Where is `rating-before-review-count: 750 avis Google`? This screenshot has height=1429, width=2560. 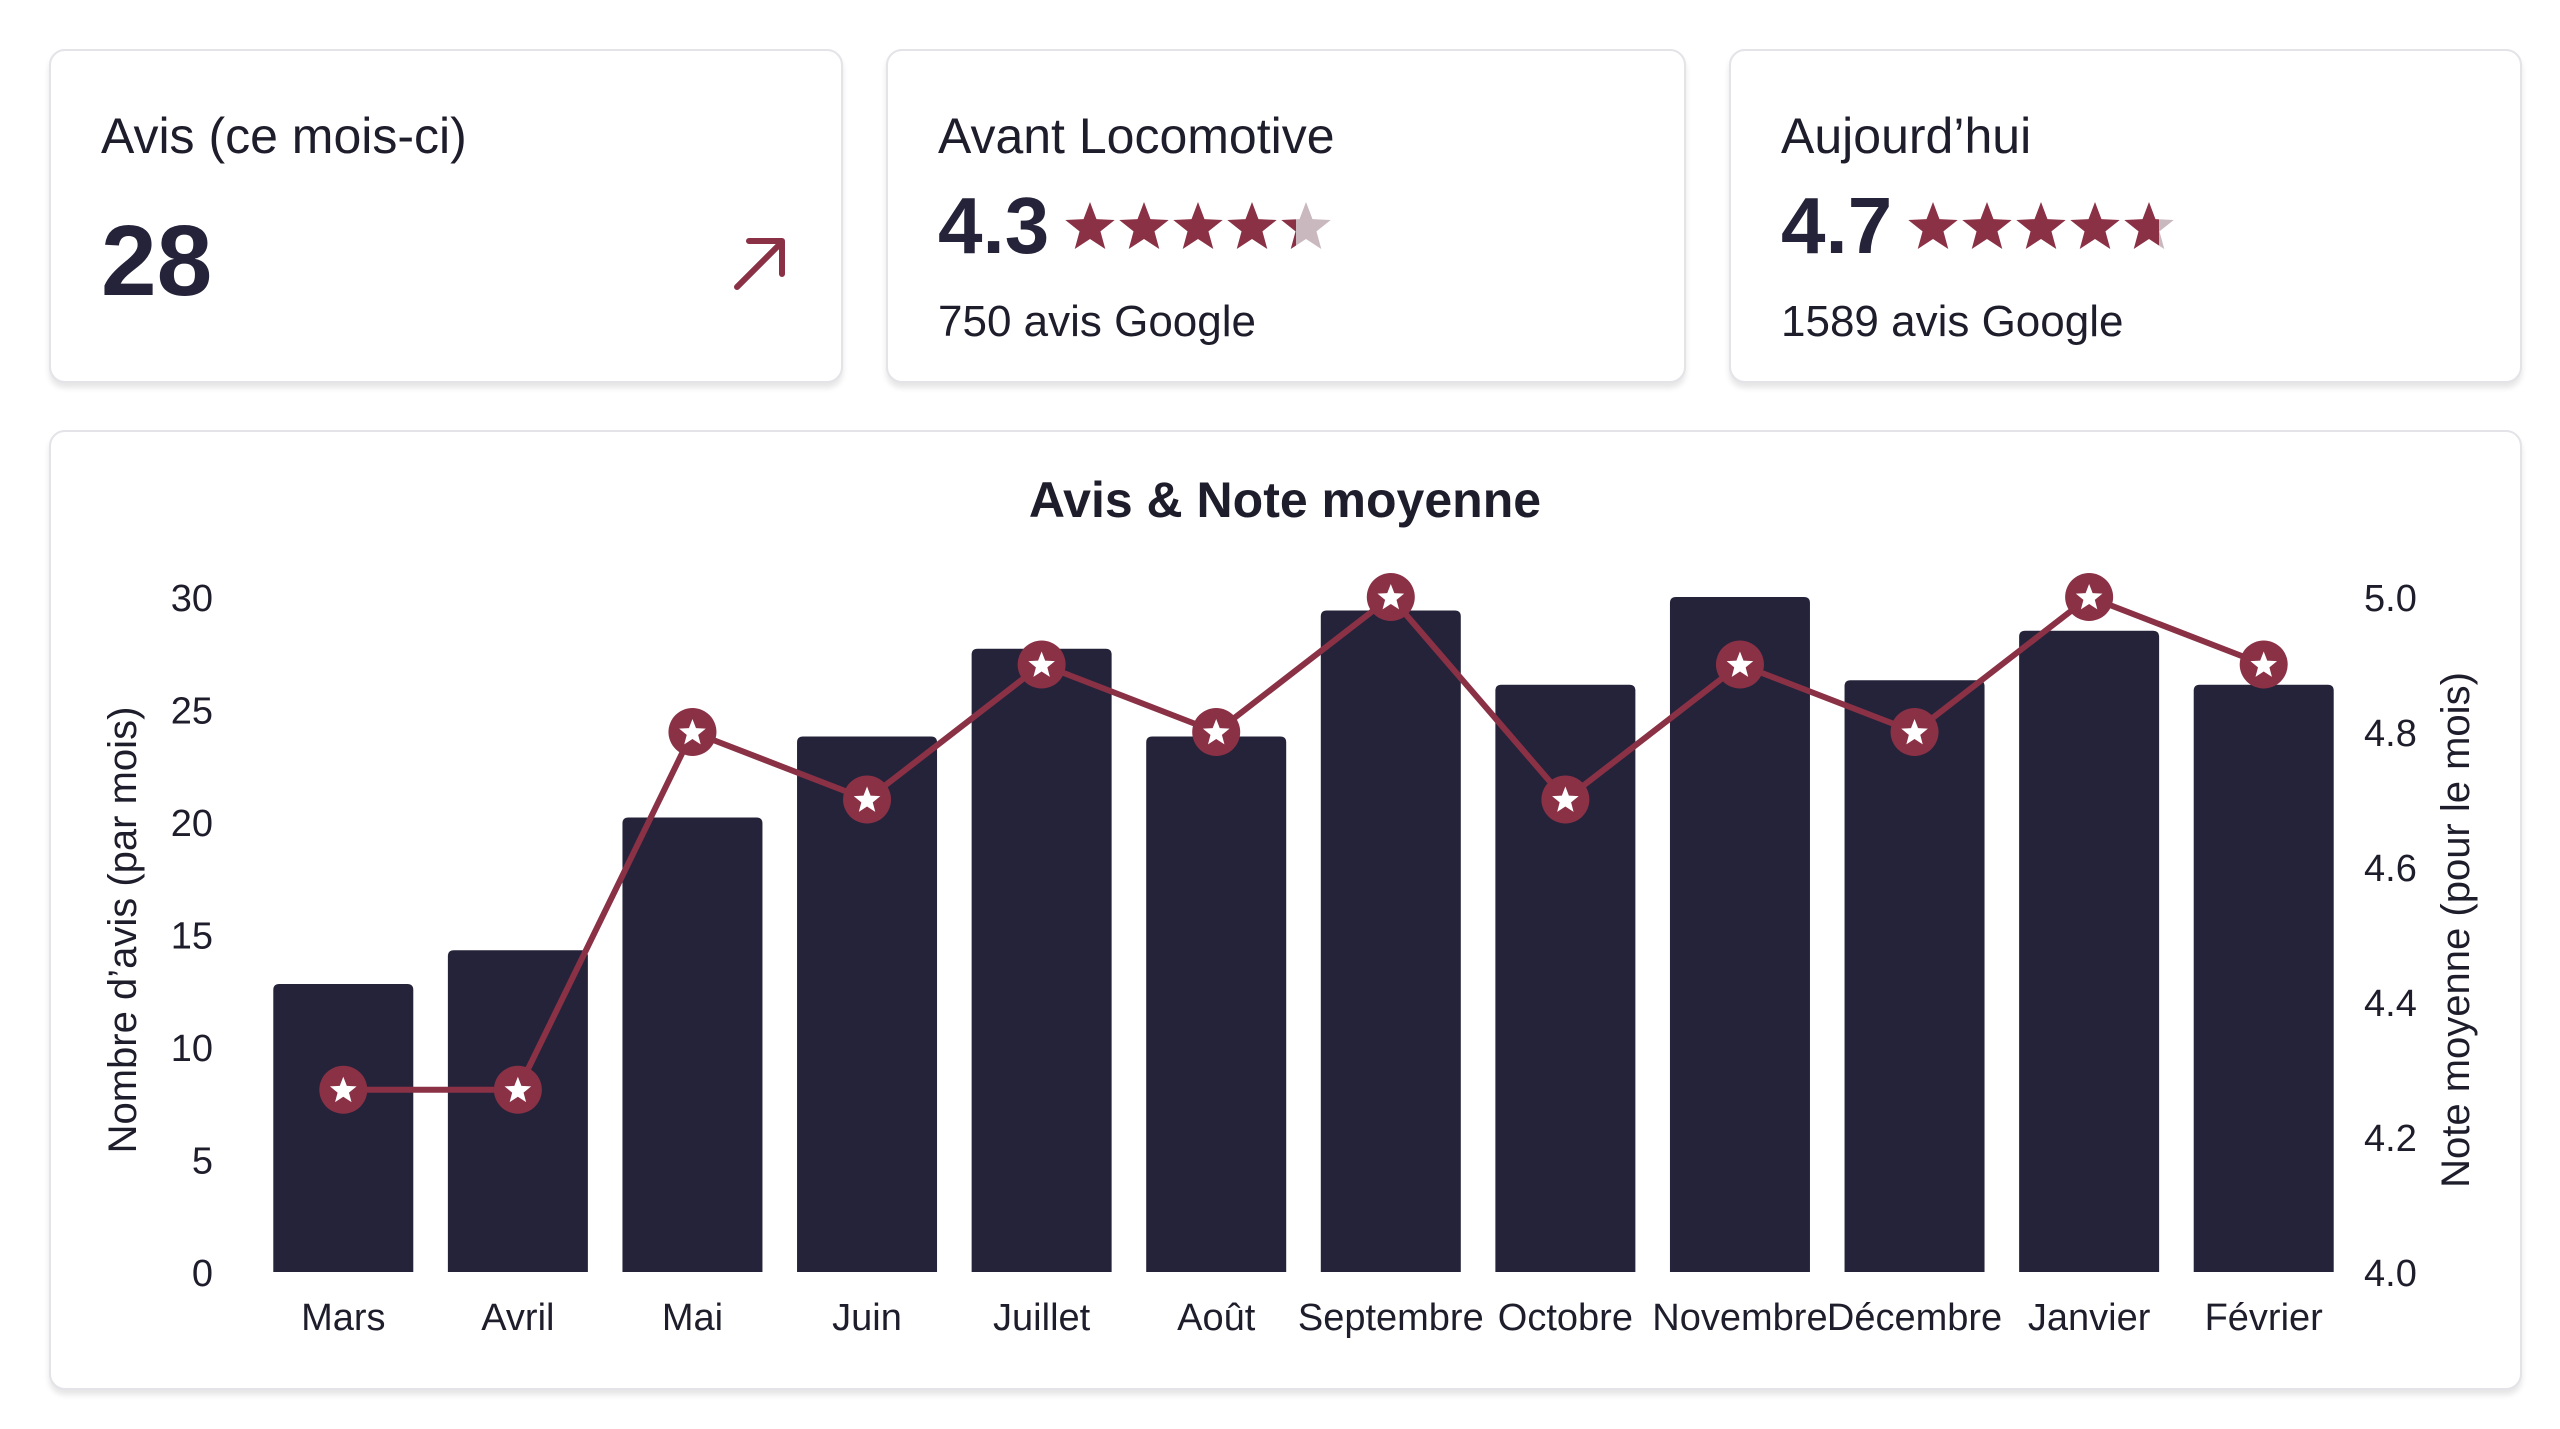 rating-before-review-count: 750 avis Google is located at coordinates (1097, 321).